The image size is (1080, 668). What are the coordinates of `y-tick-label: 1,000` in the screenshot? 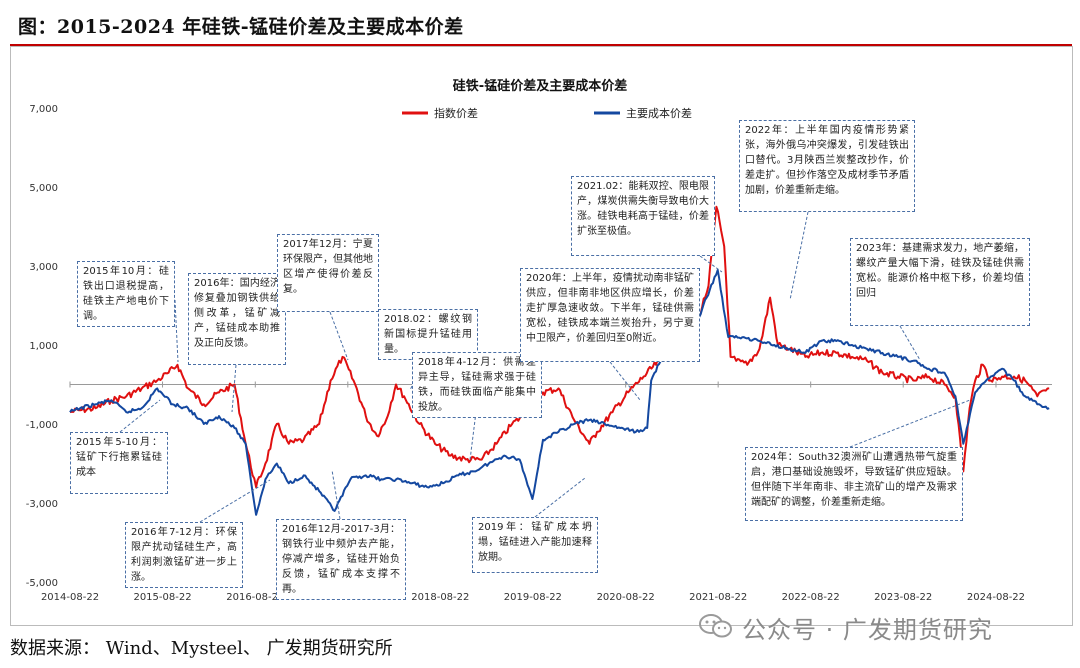 It's located at (43, 346).